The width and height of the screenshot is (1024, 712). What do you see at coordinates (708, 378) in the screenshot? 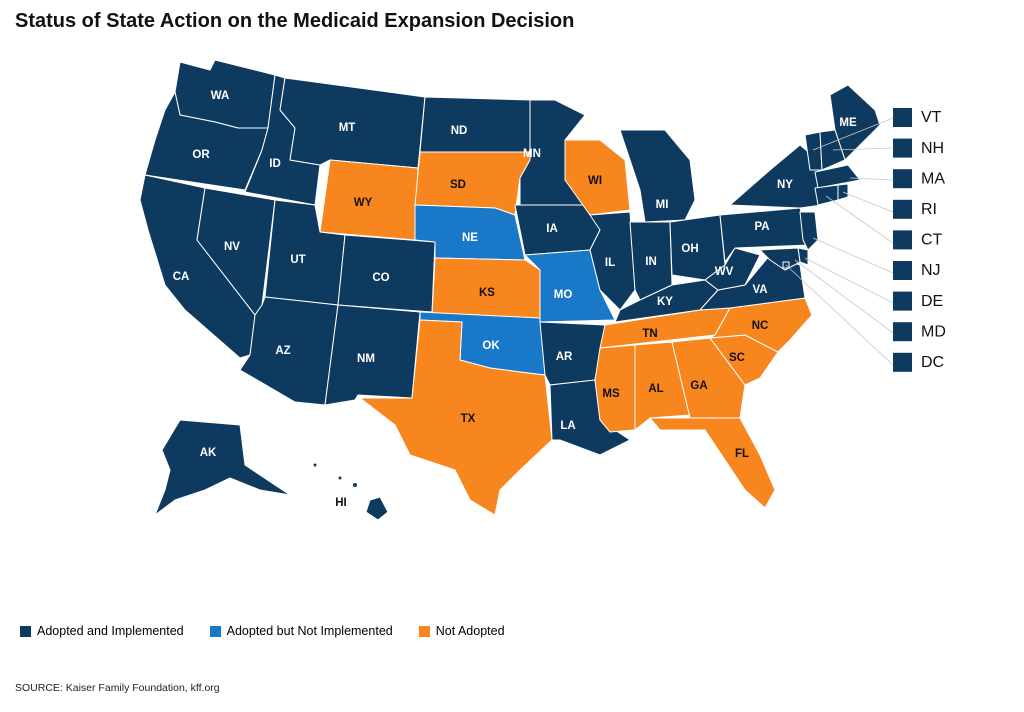
I see `state-GA` at bounding box center [708, 378].